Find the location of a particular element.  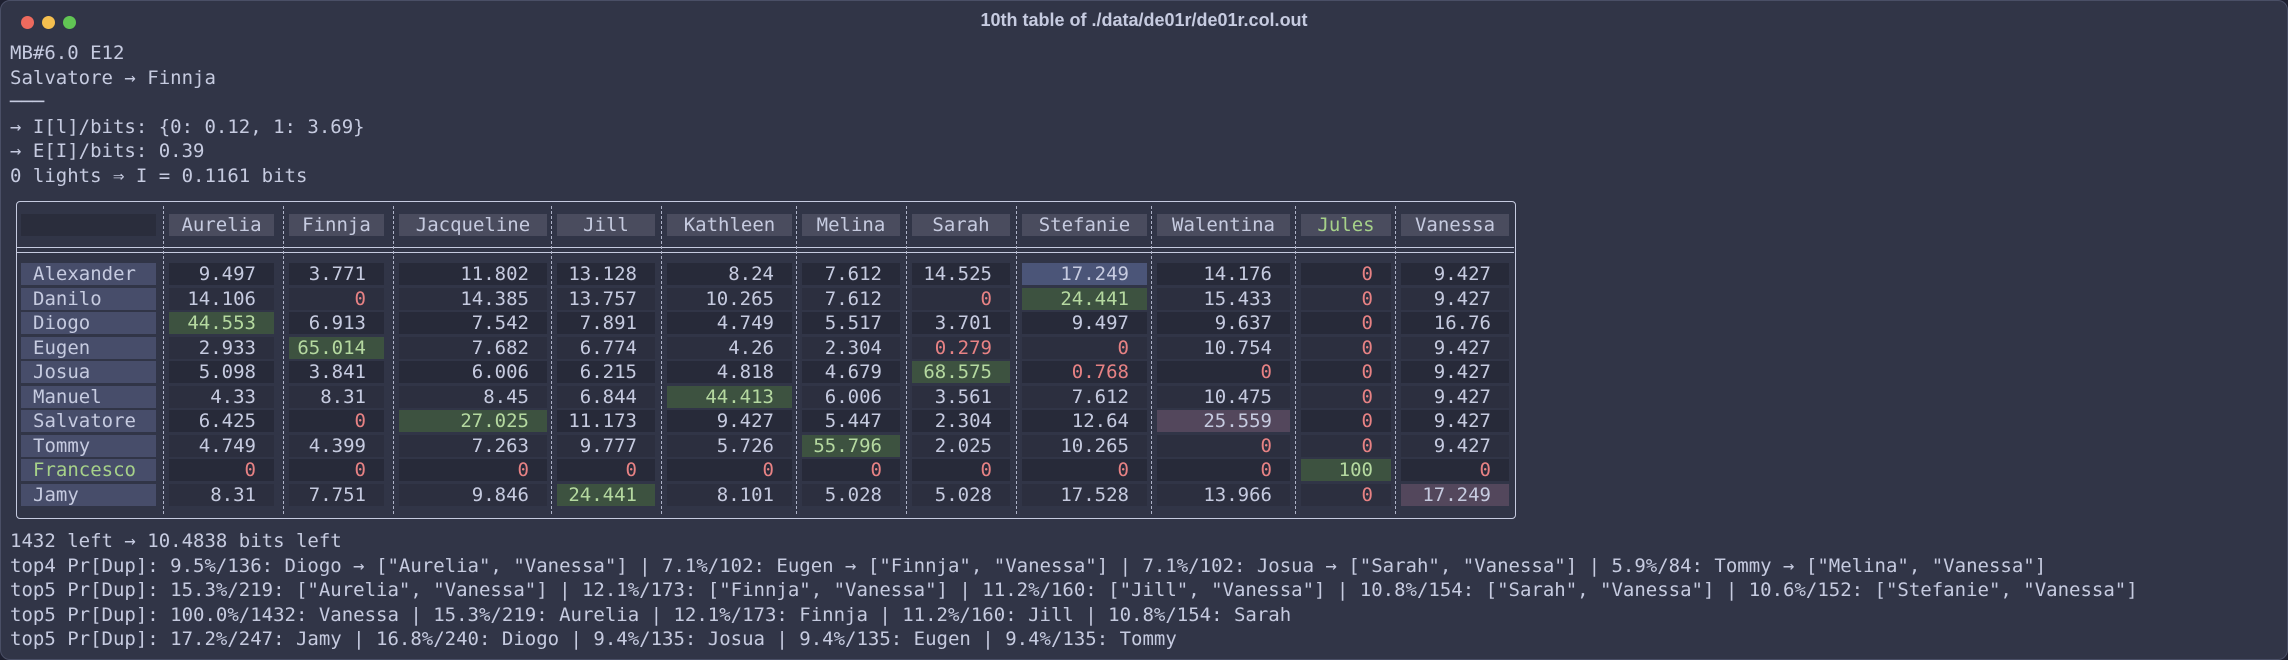

header-line: MB#6.0 E12 is located at coordinates (67, 53).